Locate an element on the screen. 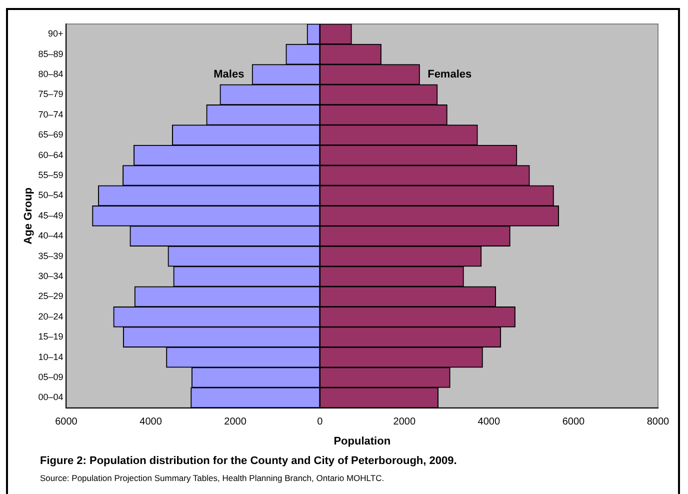 The height and width of the screenshot is (494, 688). text: Figure 2: Population distribution for the County and City of Peterborough, 2009. is located at coordinates (248, 461).